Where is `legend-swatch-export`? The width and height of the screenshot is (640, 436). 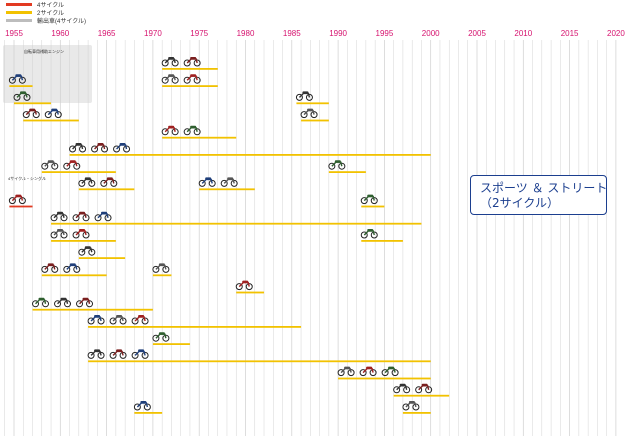
legend-swatch-export is located at coordinates (19, 20).